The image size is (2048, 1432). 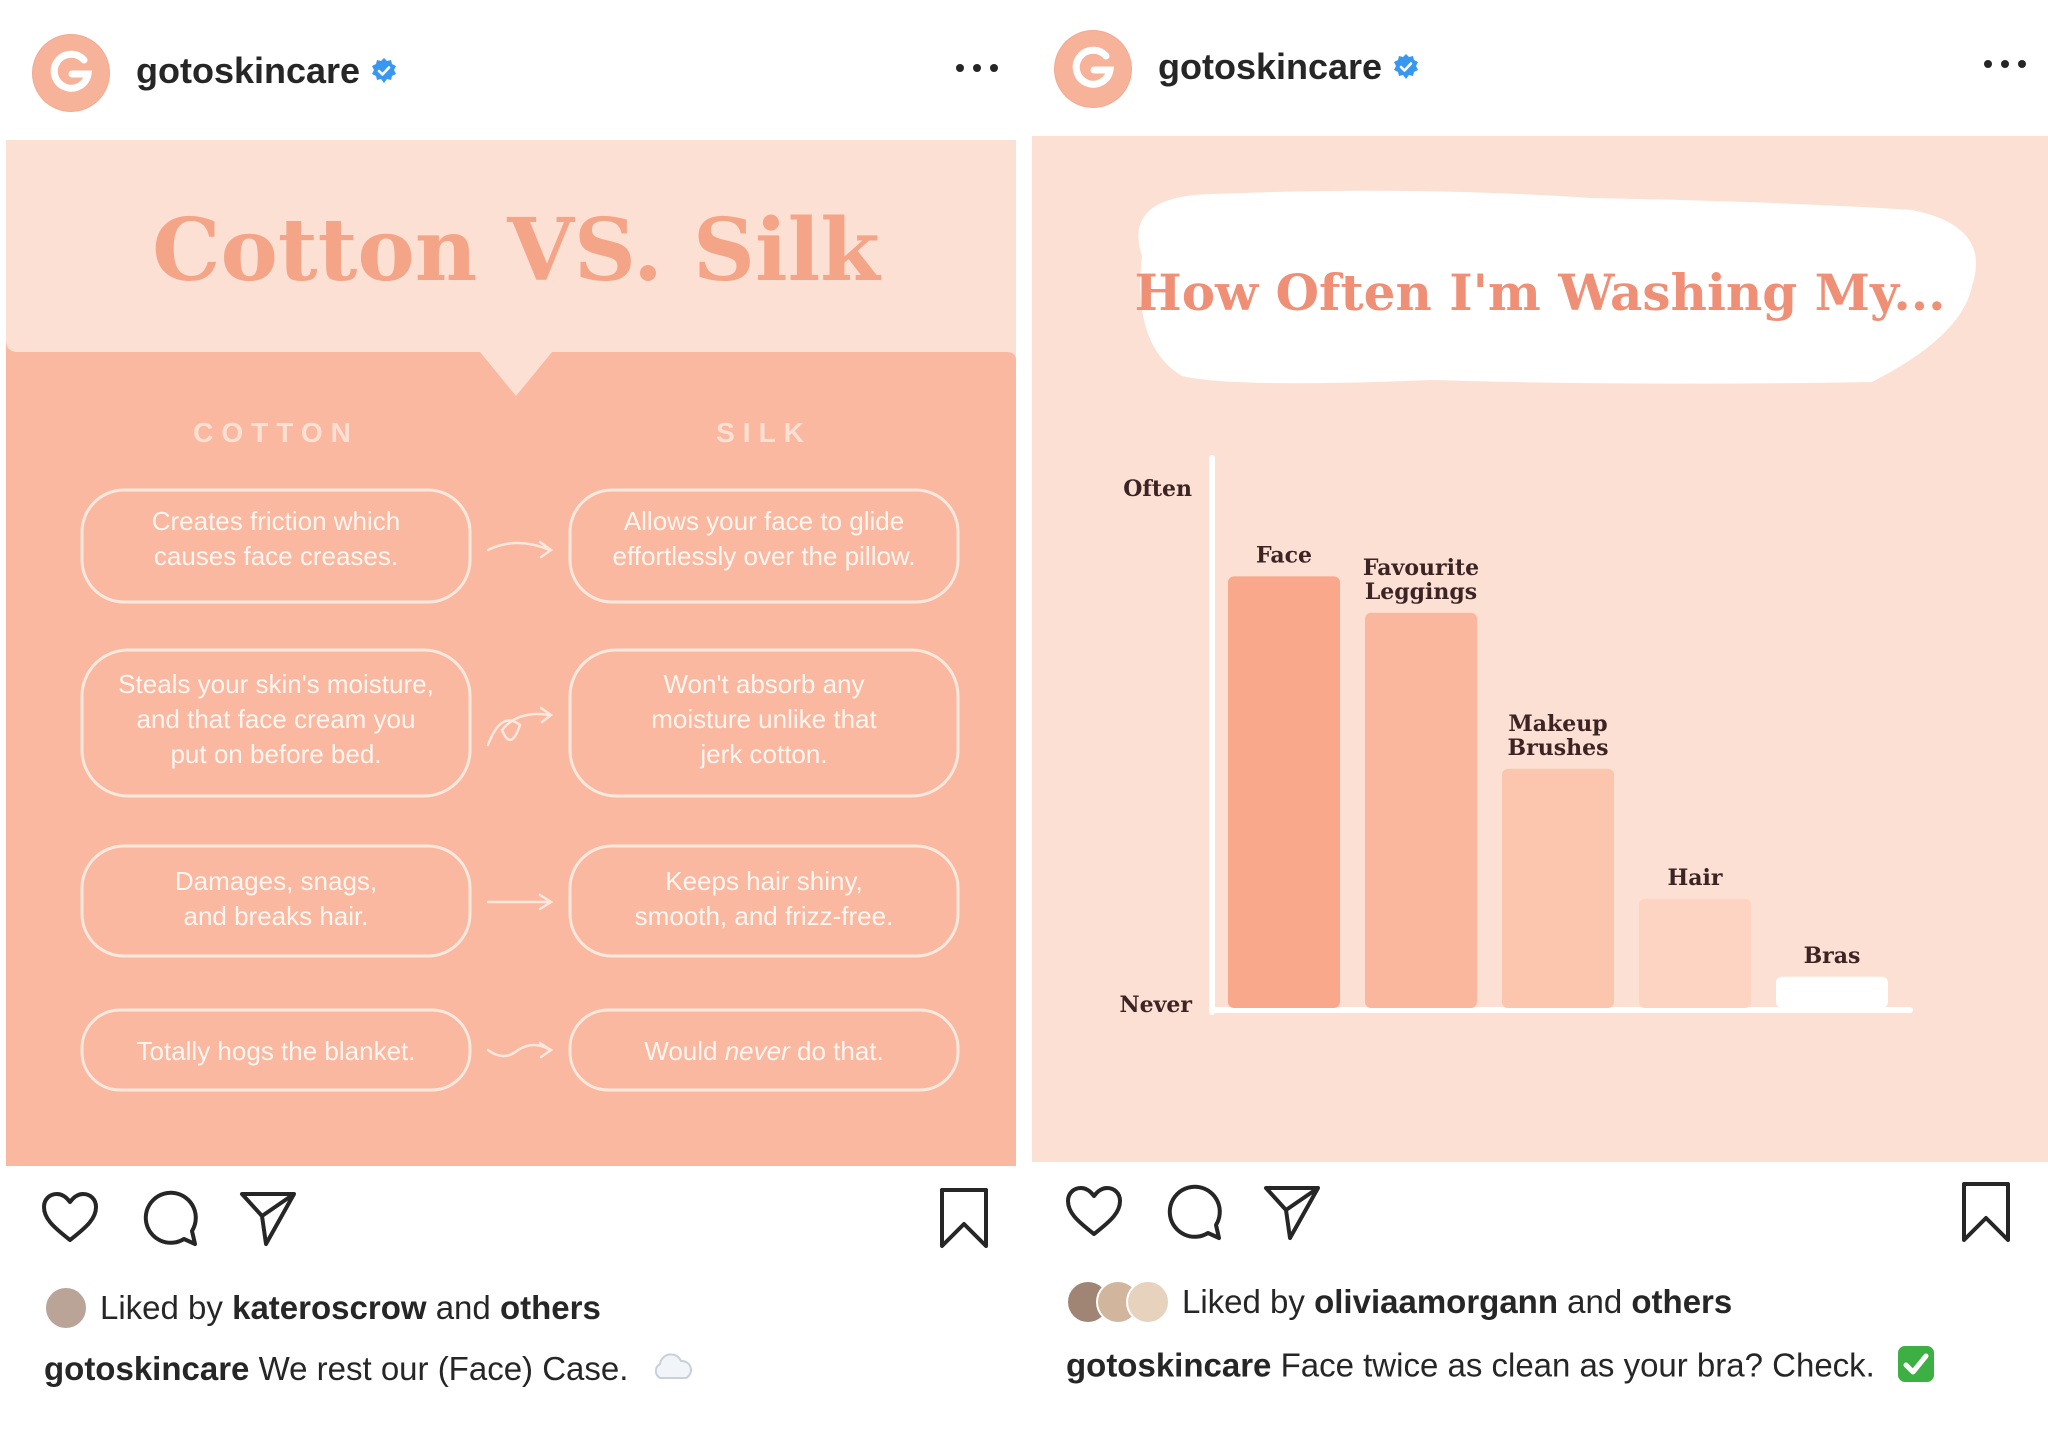 I want to click on bar-favourite-leggings, so click(x=1421, y=810).